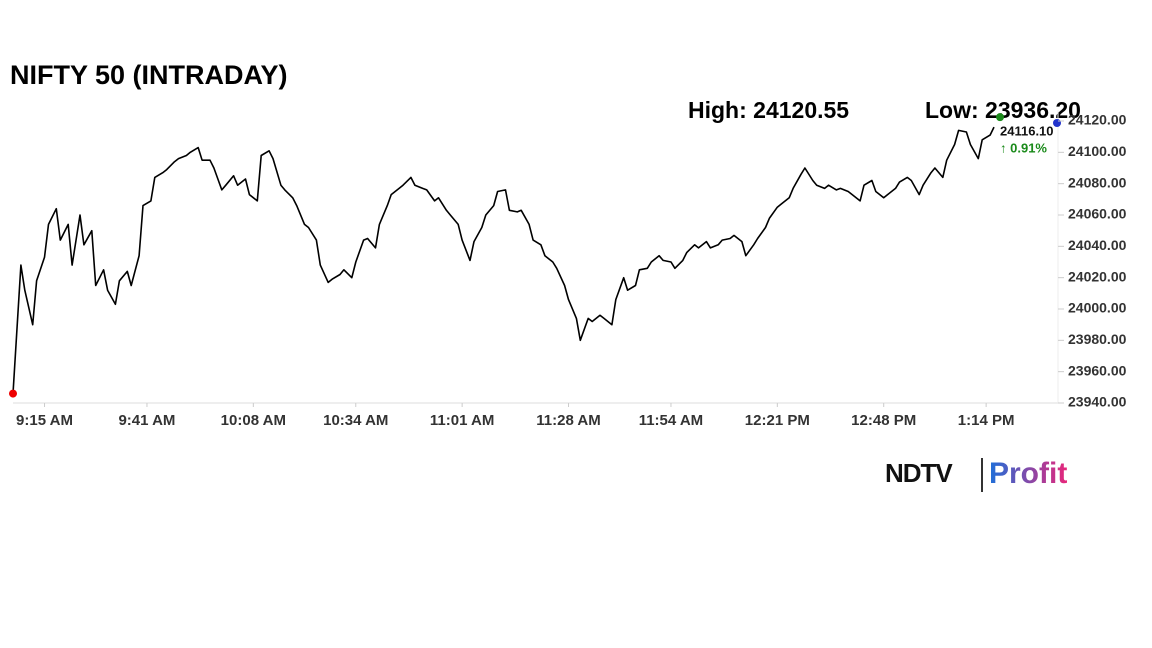 Image resolution: width=1152 pixels, height=648 pixels. What do you see at coordinates (986, 420) in the screenshot?
I see `x-tick-label: 1:14 PM` at bounding box center [986, 420].